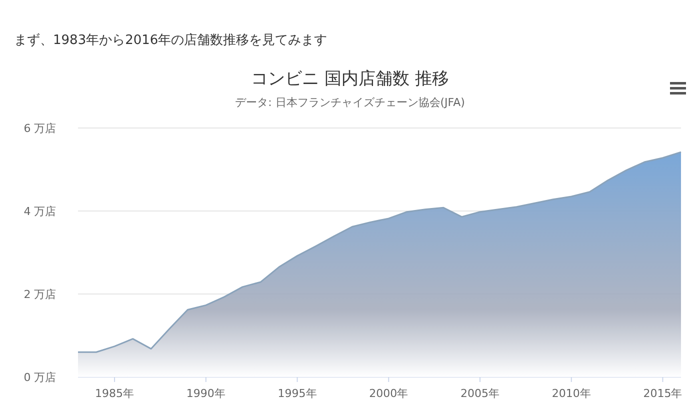  I want to click on x-tick-label: 1995年, so click(297, 393).